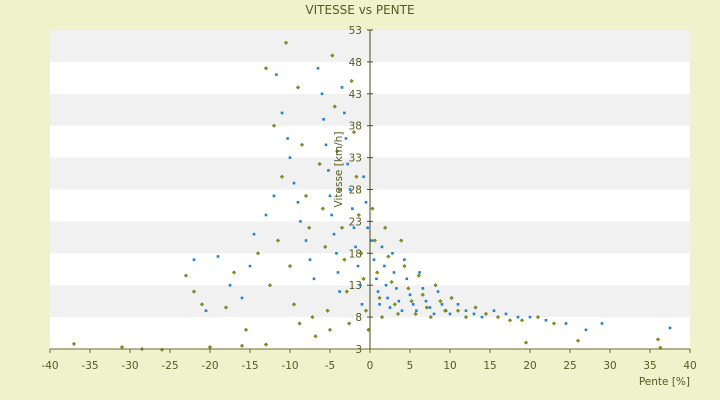  Describe the element at coordinates (664, 382) in the screenshot. I see `x-axis-label: Pente [%]` at that location.